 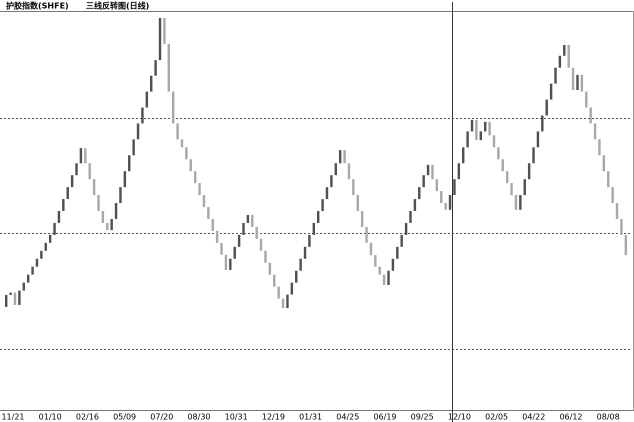 What do you see at coordinates (347, 417) in the screenshot?
I see `x-tick-label: 04/25` at bounding box center [347, 417].